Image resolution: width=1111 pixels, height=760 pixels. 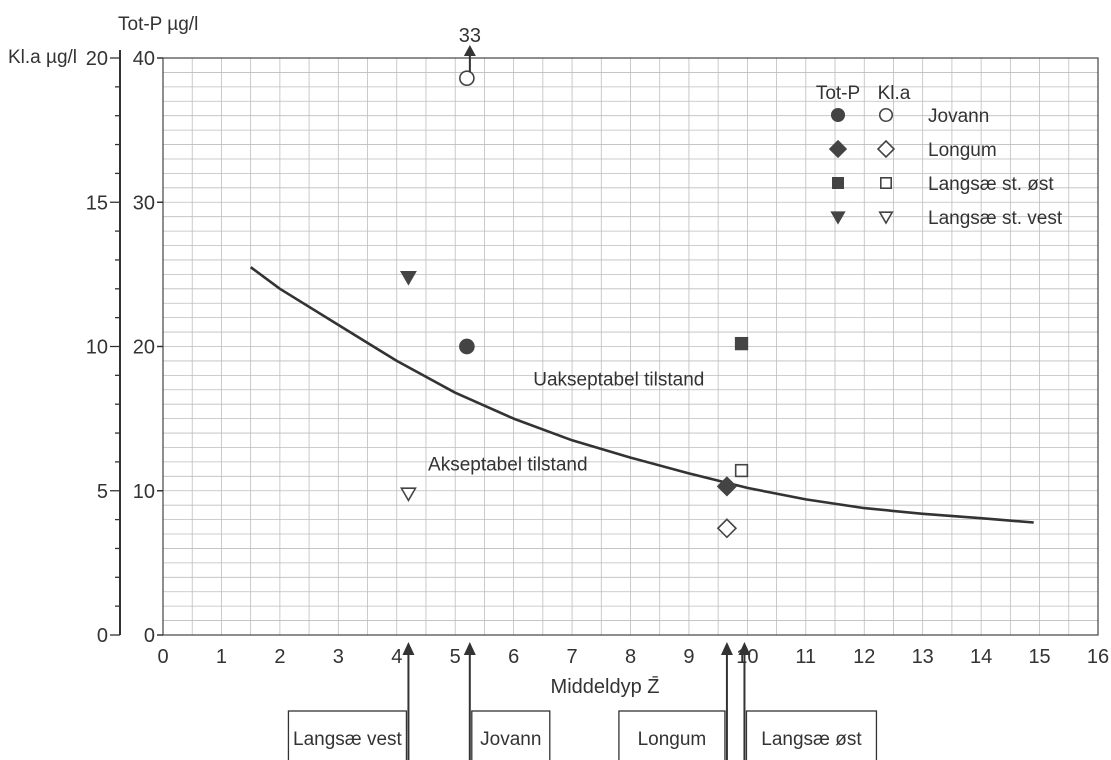 What do you see at coordinates (102, 492) in the screenshot?
I see `kla-tick-label: 5` at bounding box center [102, 492].